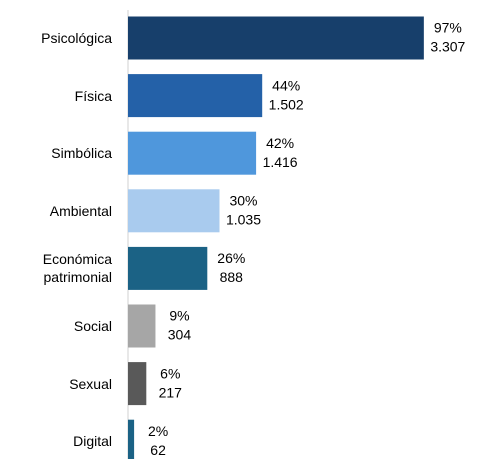 The image size is (499, 459). I want to click on percent-label: 26%, so click(231, 258).